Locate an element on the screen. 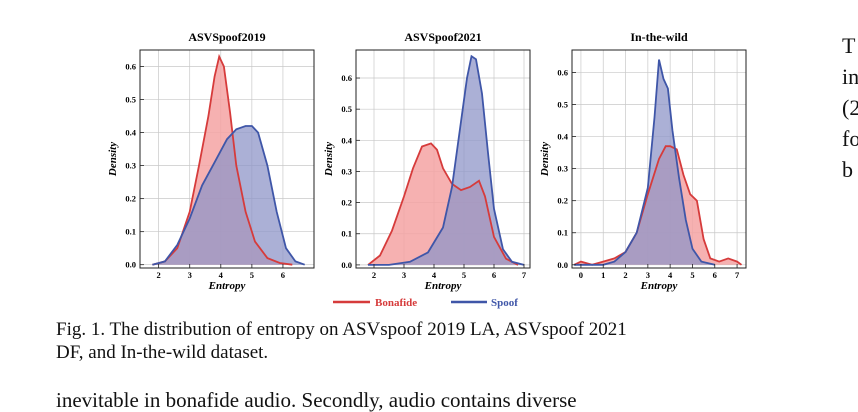 This screenshot has height=412, width=858. caption-line-2: DF, and In-the-wild dataset. is located at coordinates (162, 352).